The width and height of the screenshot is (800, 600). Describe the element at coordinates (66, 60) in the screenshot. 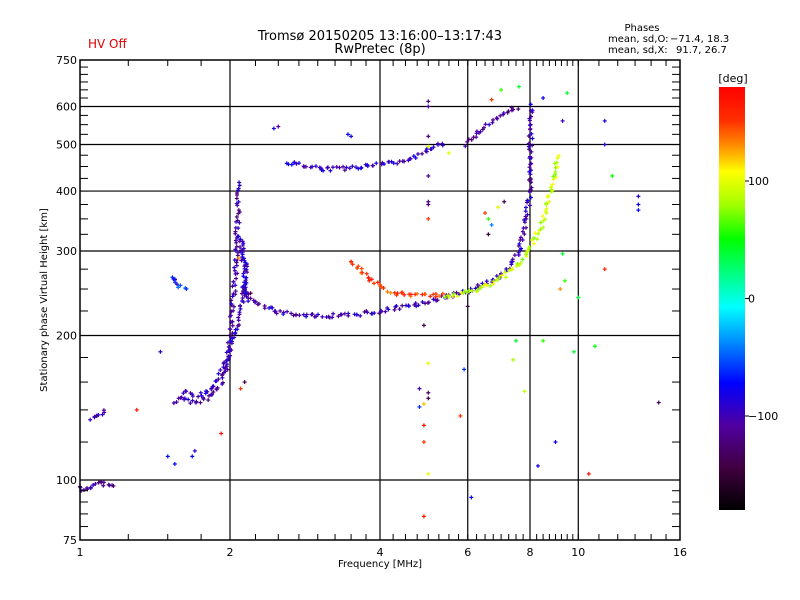

I see `y-tick-label: 750` at that location.